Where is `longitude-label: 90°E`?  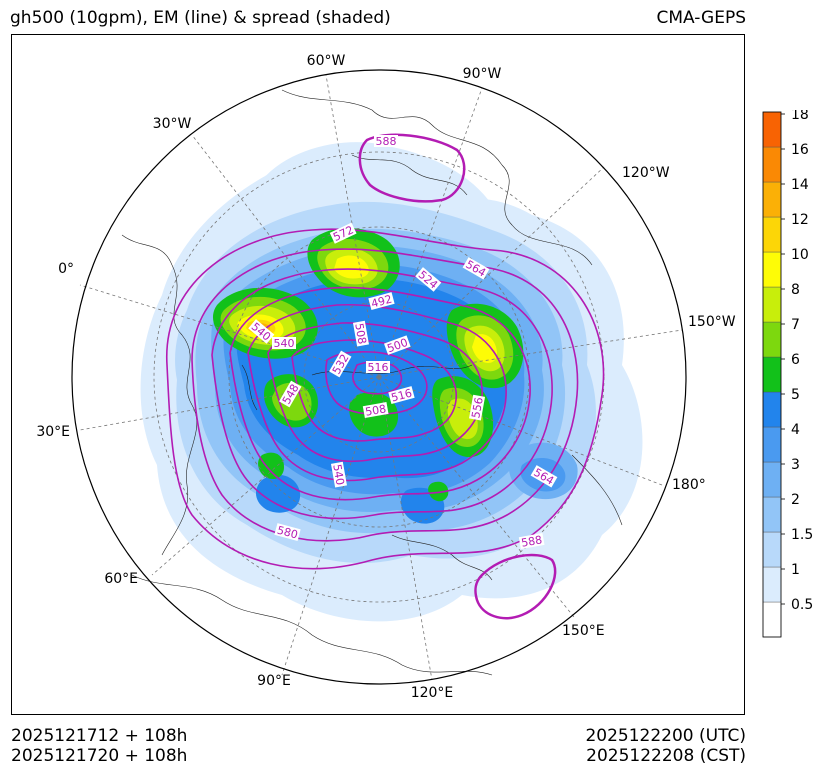 longitude-label: 90°E is located at coordinates (274, 681).